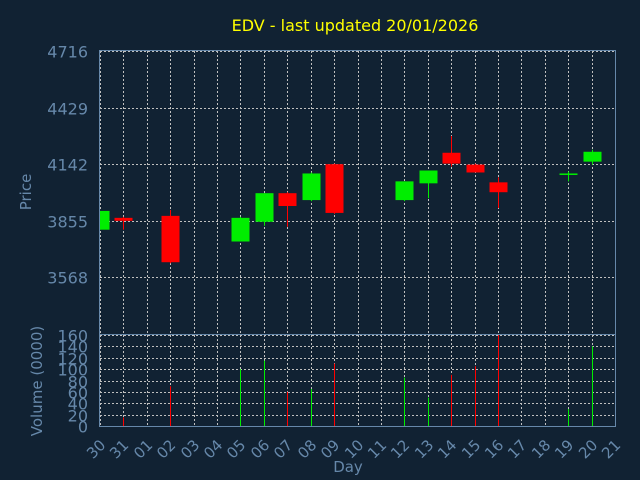  Describe the element at coordinates (67, 278) in the screenshot. I see `price-tick-label: 3568` at that location.